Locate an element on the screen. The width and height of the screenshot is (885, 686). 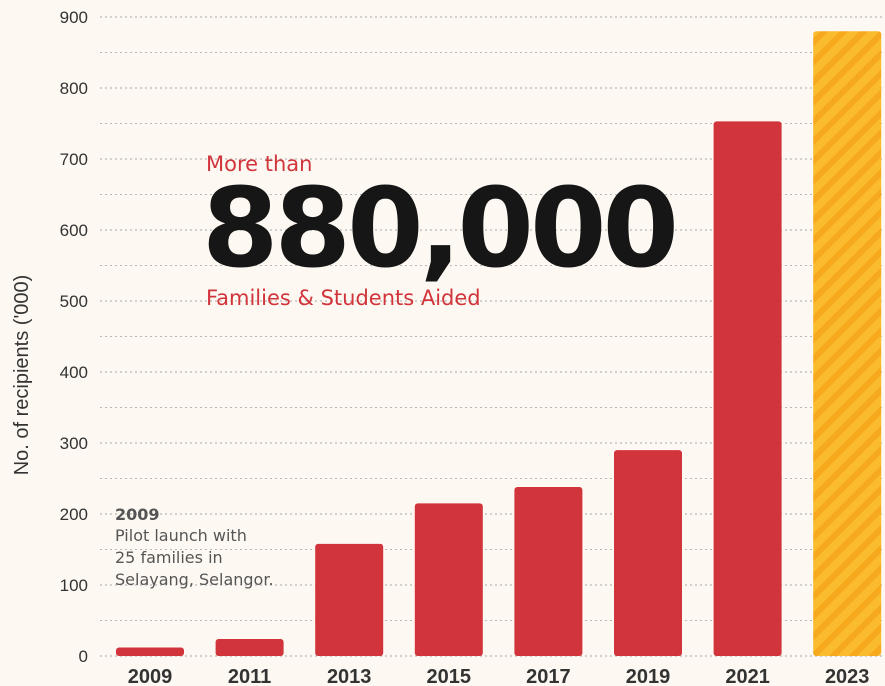
x-tick-label: 2013 is located at coordinates (349, 676).